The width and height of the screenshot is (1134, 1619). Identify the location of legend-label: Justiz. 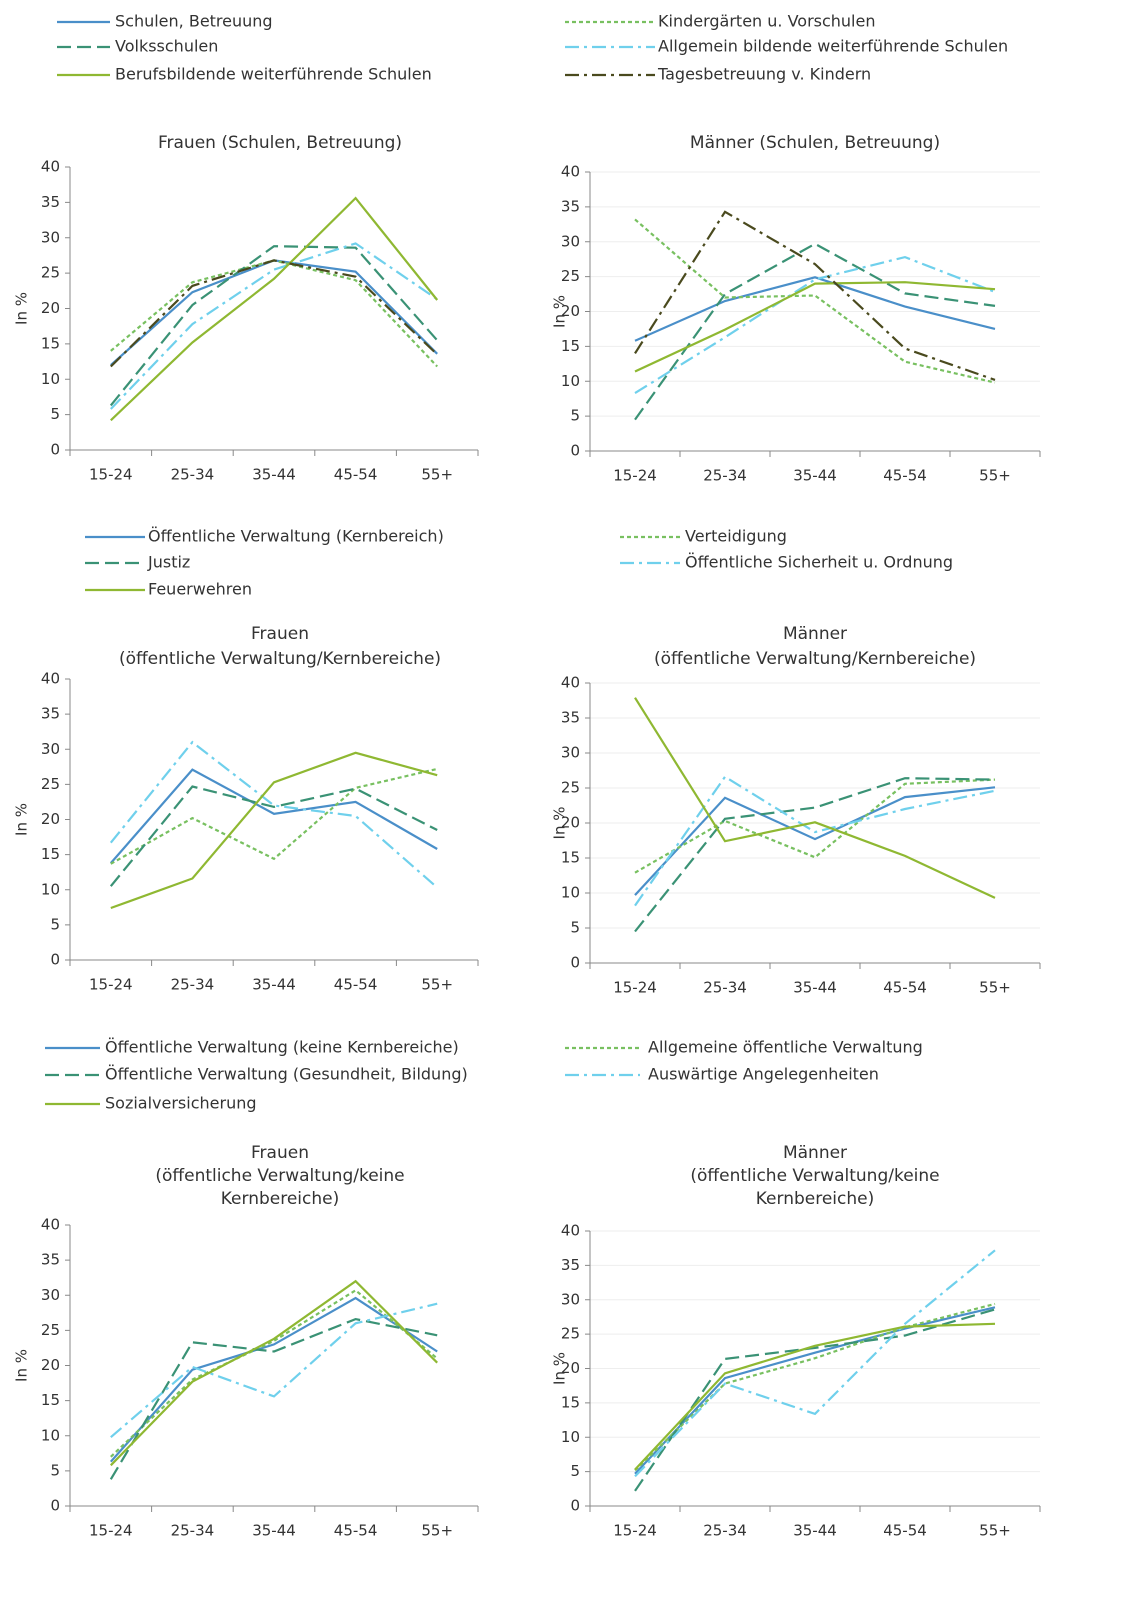
(168, 562).